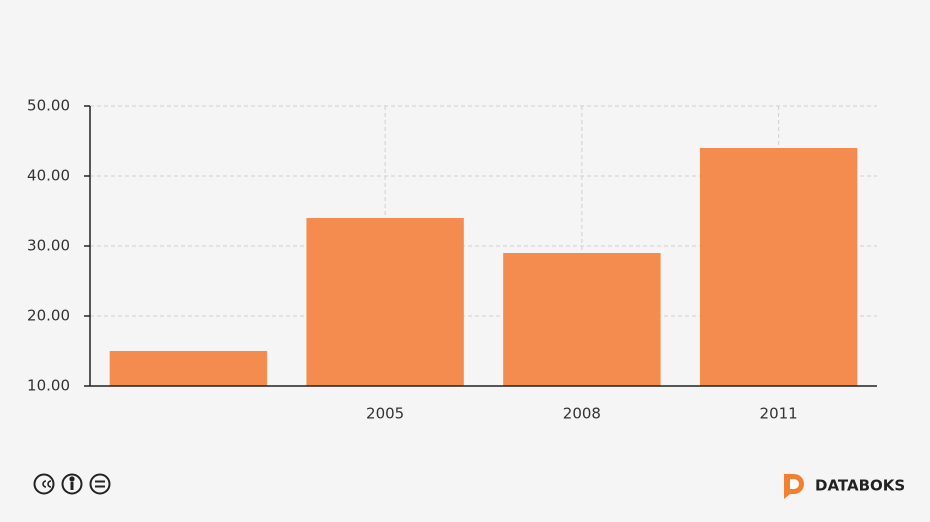  Describe the element at coordinates (48, 106) in the screenshot. I see `y-tick-label: 50.00` at that location.